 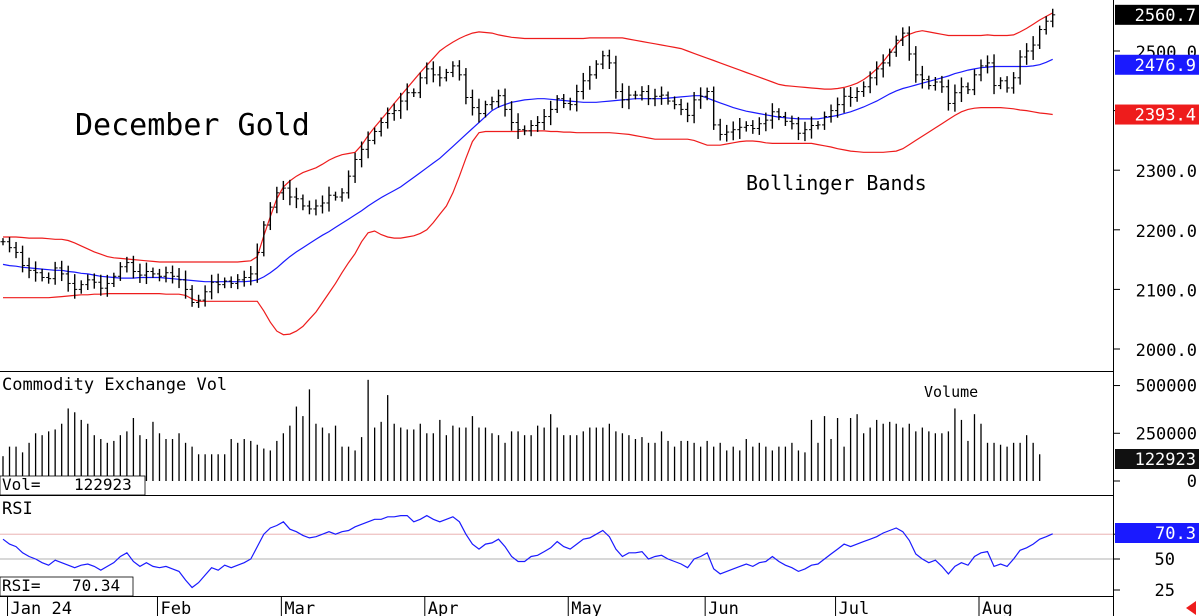 What do you see at coordinates (114, 385) in the screenshot?
I see `volume-panel-title: Commodity Exchange Vol` at bounding box center [114, 385].